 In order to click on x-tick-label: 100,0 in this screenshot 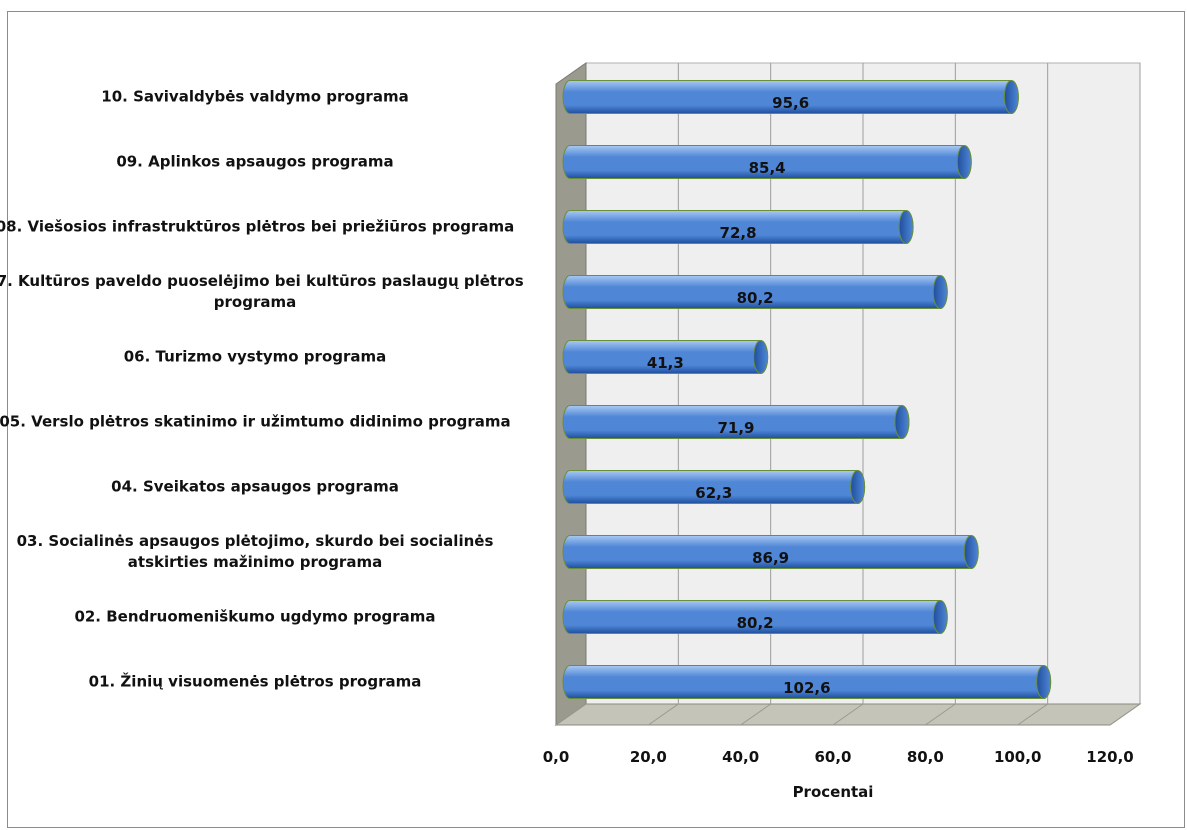, I will do `click(1017, 757)`.